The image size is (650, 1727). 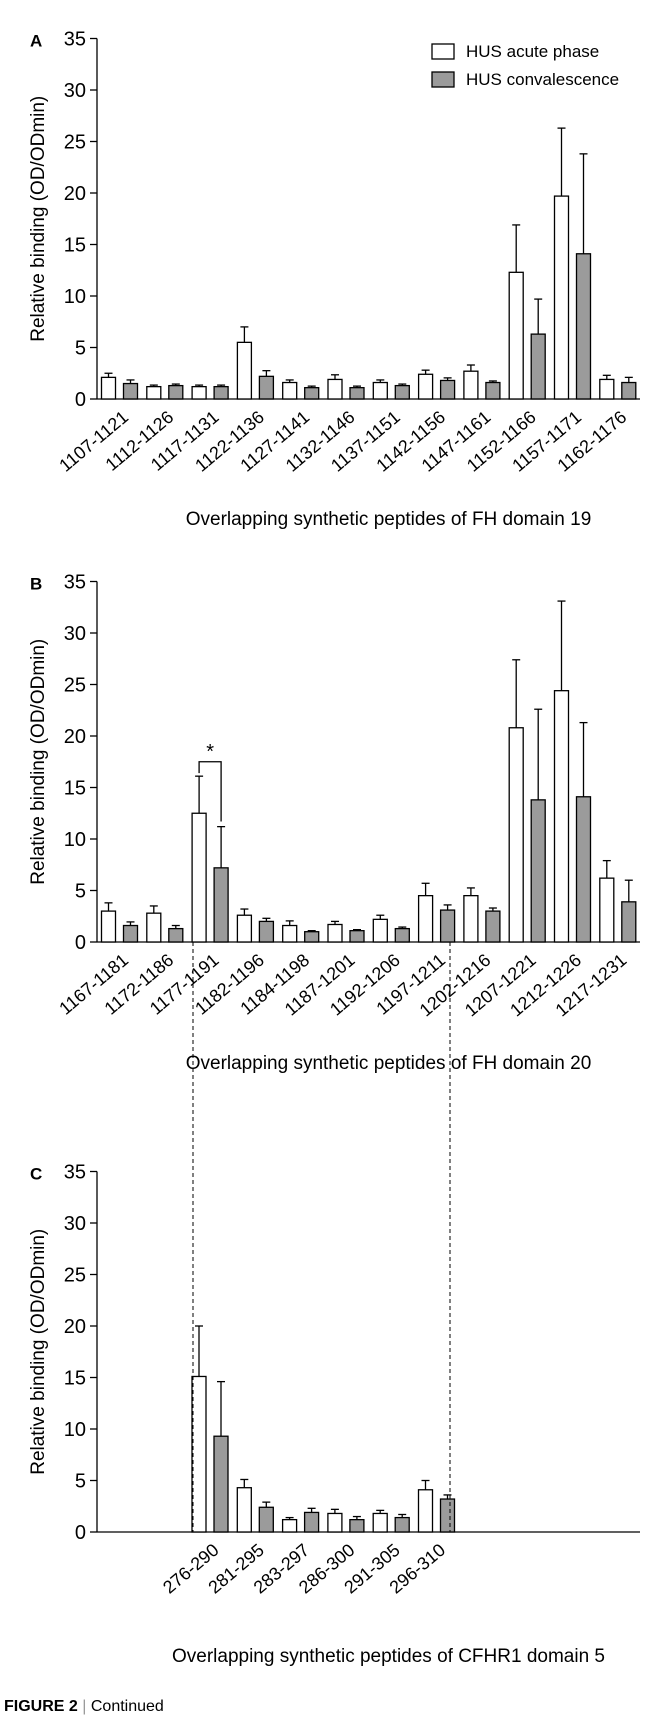 I want to click on figure-caption: FIGURE 2 | Continued, so click(x=84, y=1707).